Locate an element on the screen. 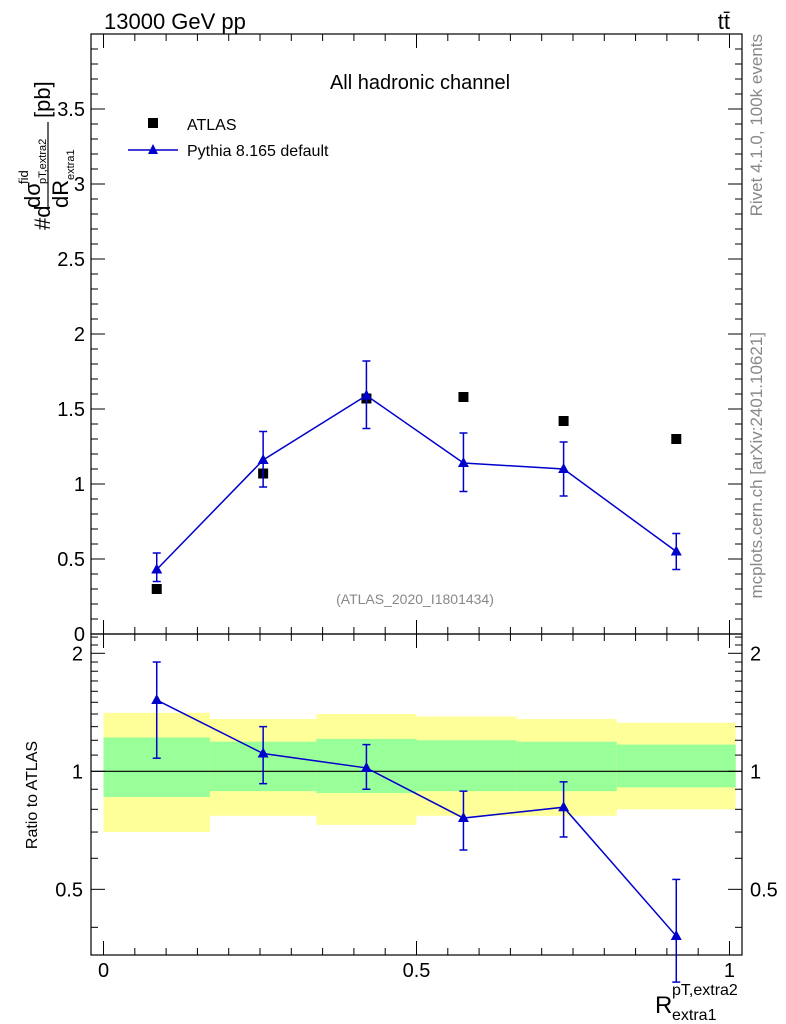  legend: ATLAS Pythia 8.165 default is located at coordinates (228, 138).